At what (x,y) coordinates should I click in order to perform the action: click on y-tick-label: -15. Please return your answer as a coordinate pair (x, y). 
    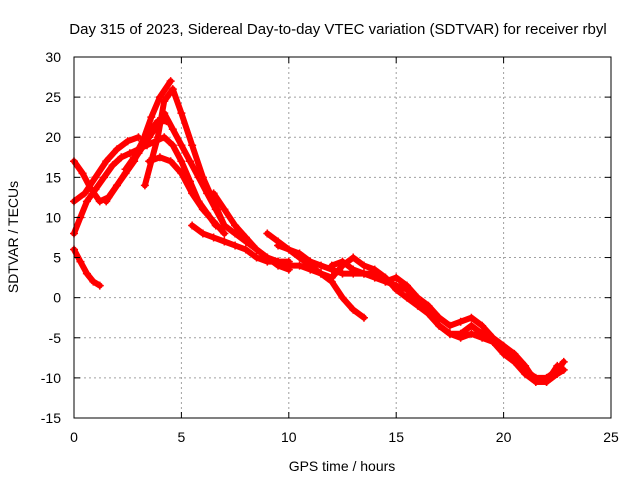
    Looking at the image, I should click on (51, 418).